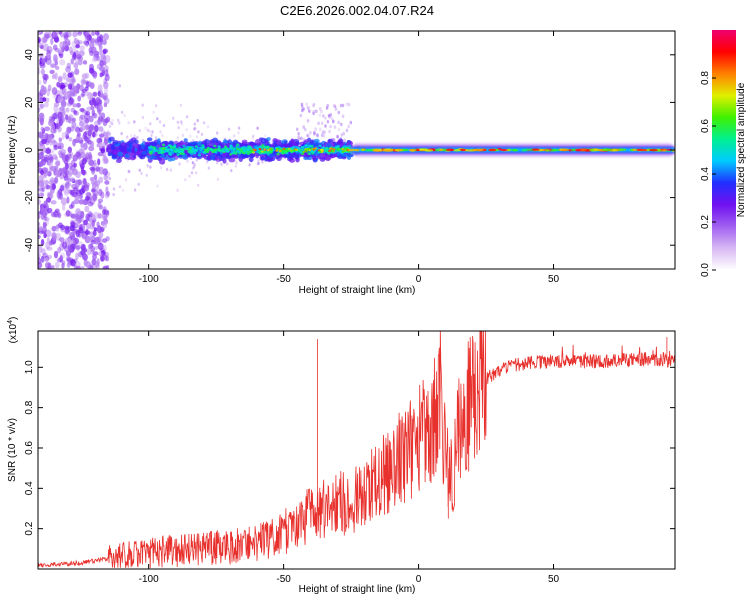 Image resolution: width=750 pixels, height=600 pixels. Describe the element at coordinates (724, 150) in the screenshot. I see `colorbar-gradient` at that location.